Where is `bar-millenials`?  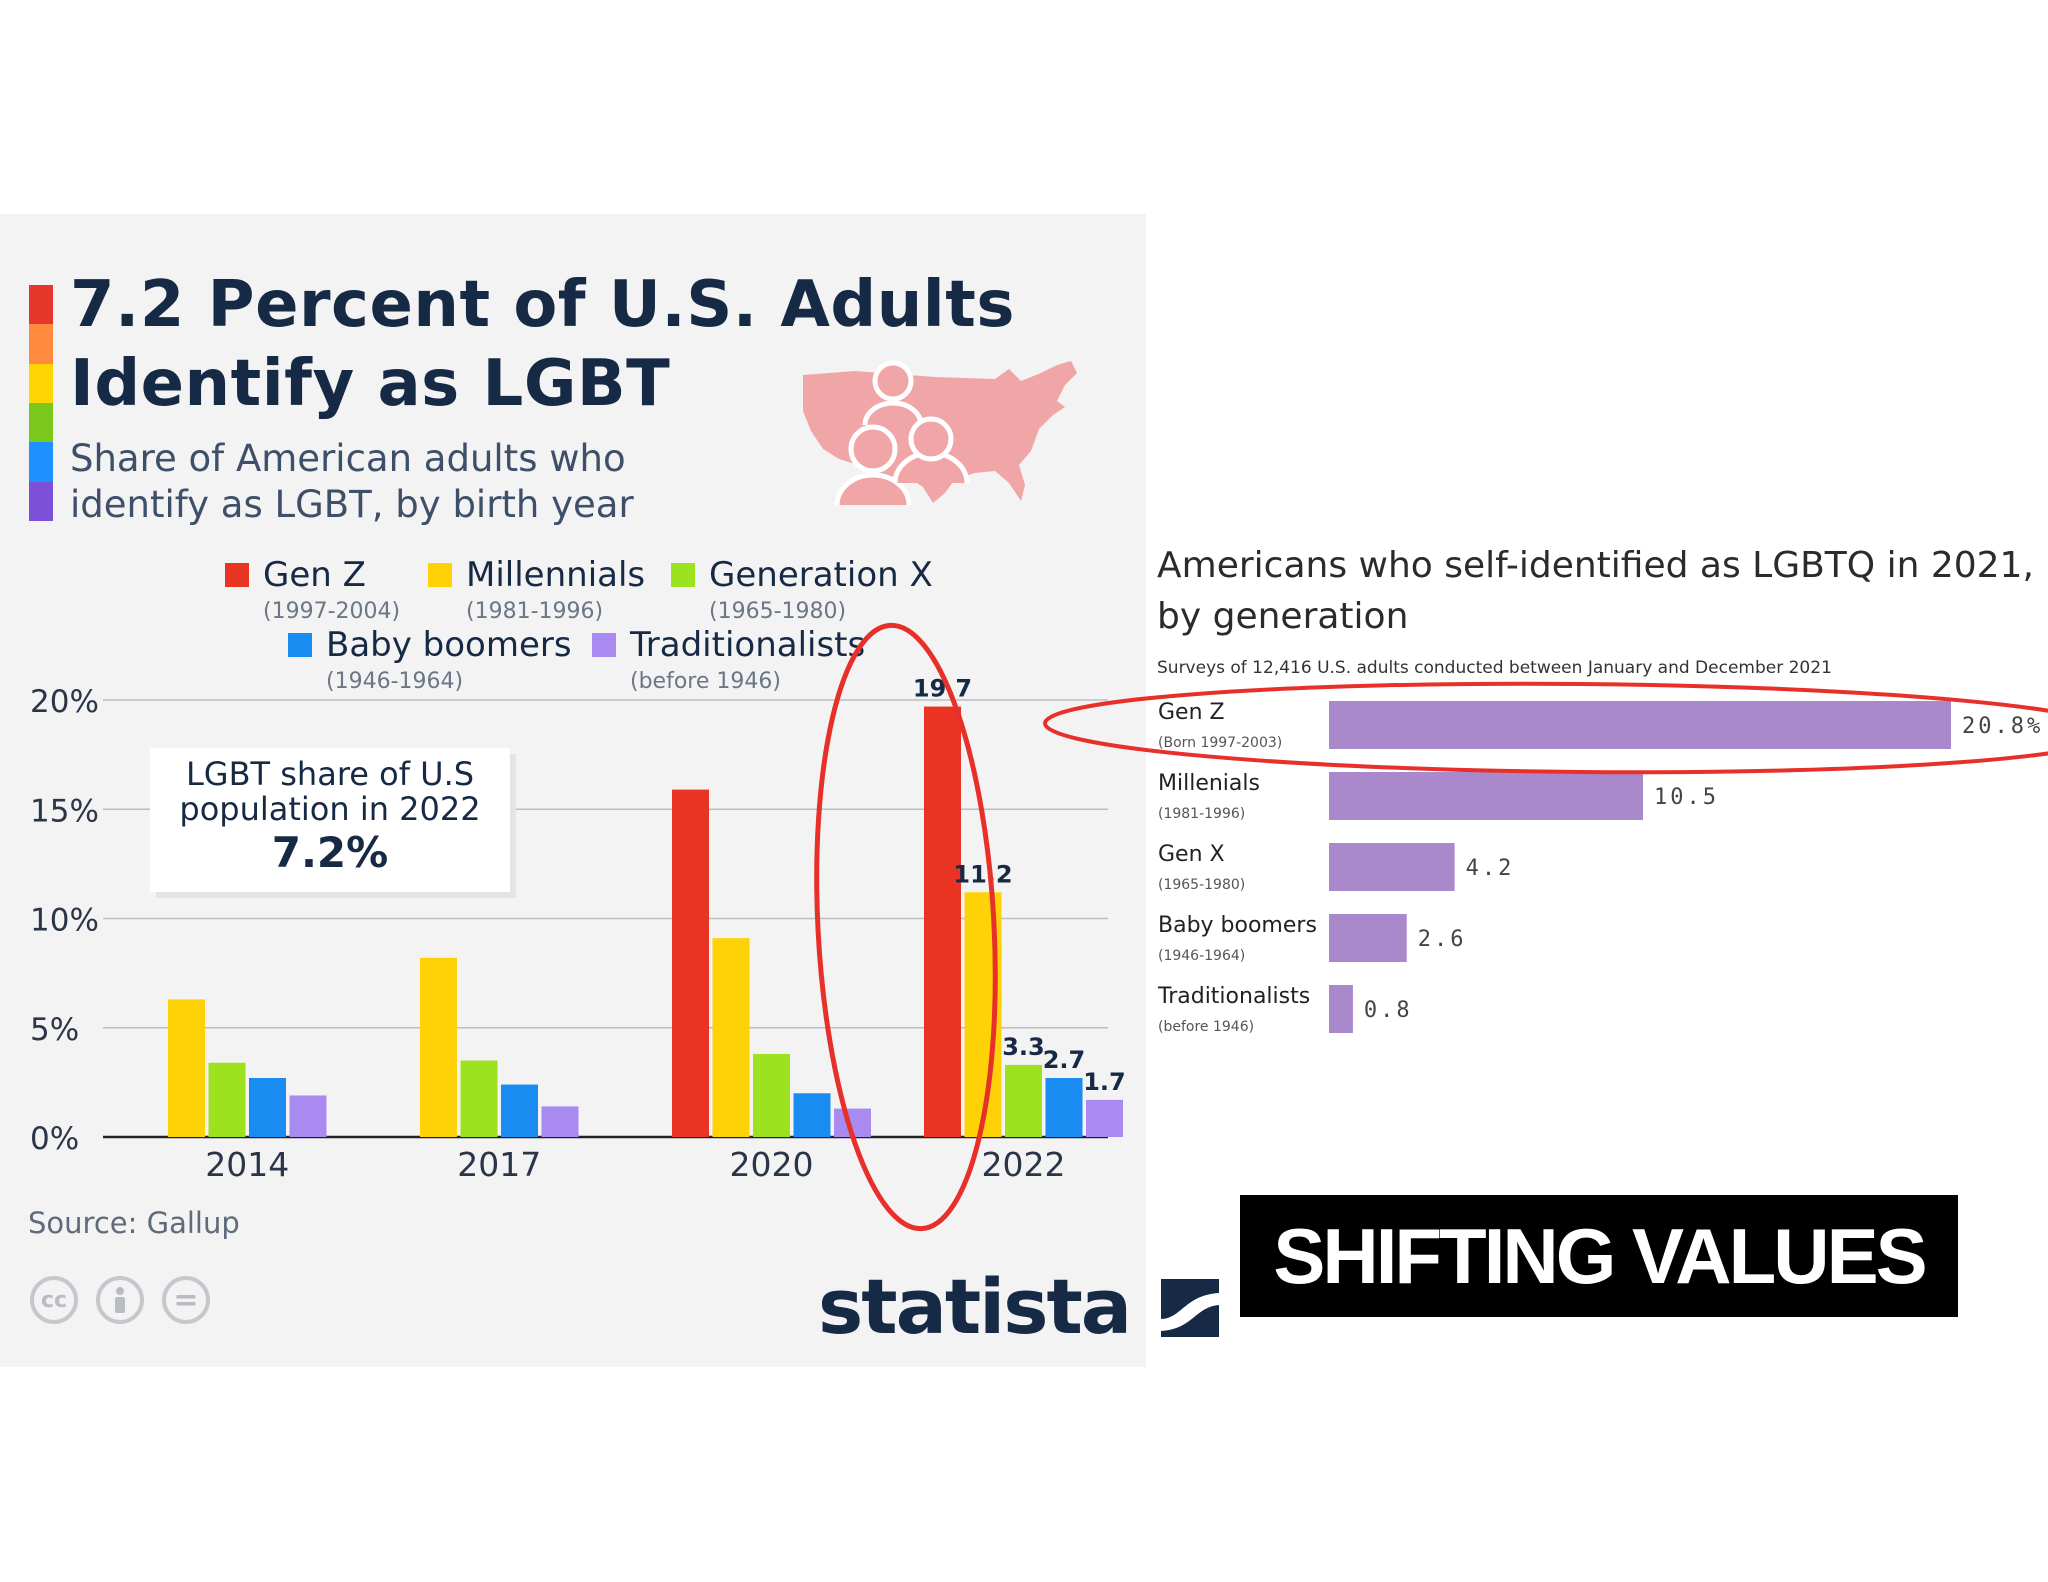 bar-millenials is located at coordinates (1486, 796).